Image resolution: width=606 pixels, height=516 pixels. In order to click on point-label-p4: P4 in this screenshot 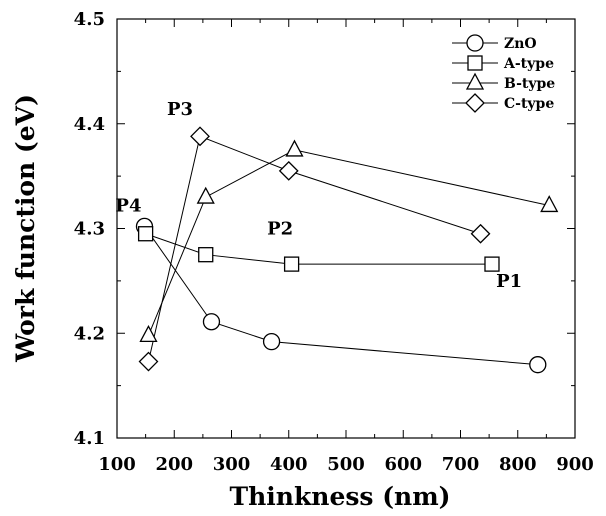, I will do `click(128, 205)`.